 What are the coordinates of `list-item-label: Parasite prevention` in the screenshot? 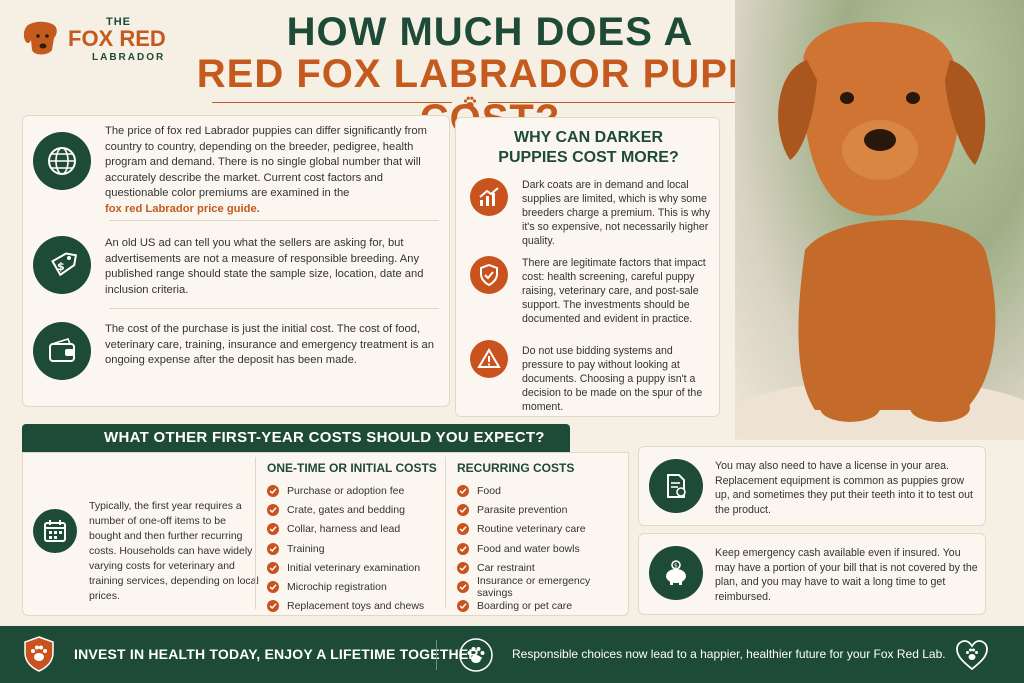 It's located at (522, 509).